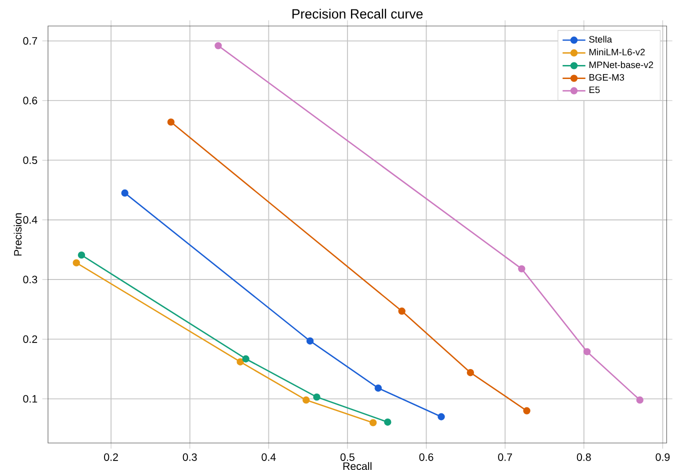  What do you see at coordinates (357, 13) in the screenshot?
I see `chart-title: Precision Recall curve` at bounding box center [357, 13].